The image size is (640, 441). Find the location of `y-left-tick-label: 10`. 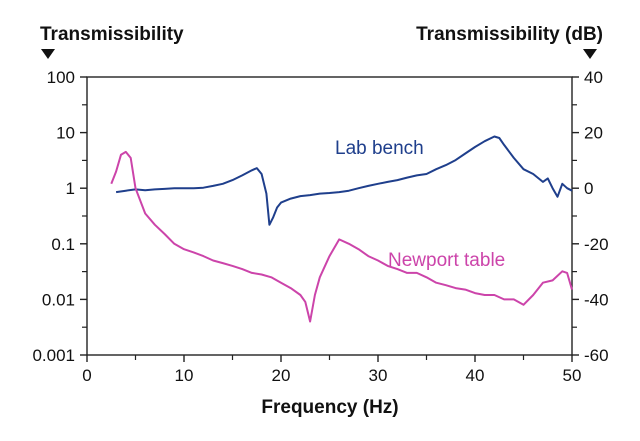

y-left-tick-label: 10 is located at coordinates (65, 133).